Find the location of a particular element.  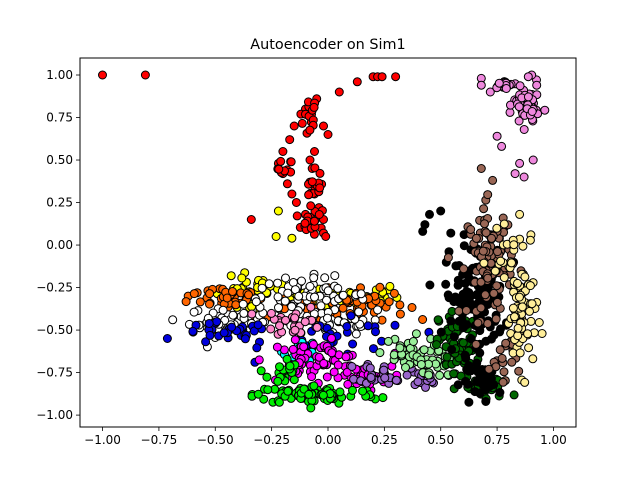

x-tick-label: −0.75 is located at coordinates (159, 440).